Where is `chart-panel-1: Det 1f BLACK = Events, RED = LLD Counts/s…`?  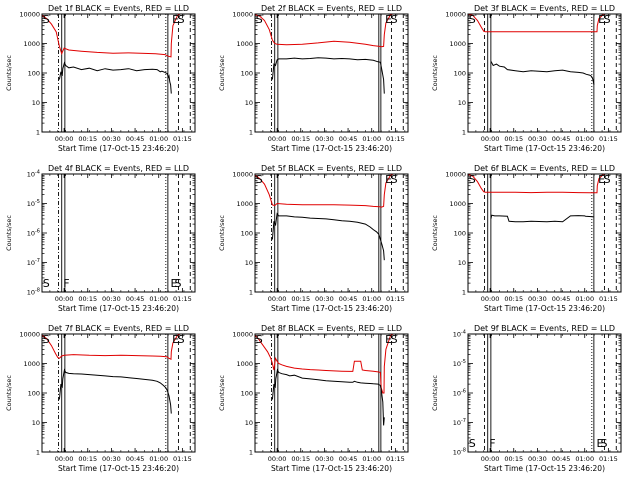 chart-panel-1: Det 1f BLACK = Events, RED = LLD Counts/s… is located at coordinates (100, 78).